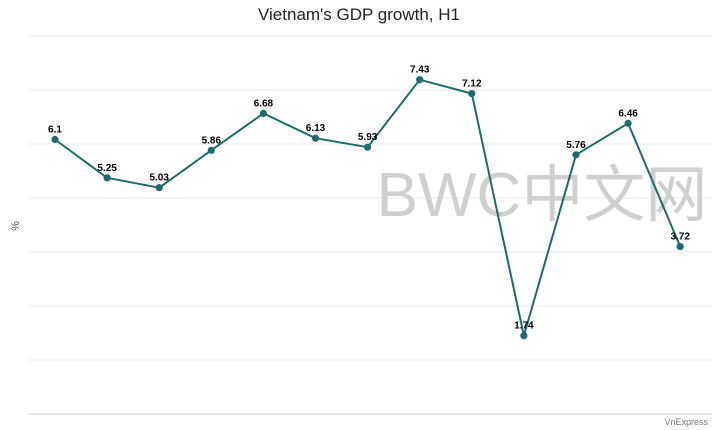 This screenshot has width=718, height=430. Describe the element at coordinates (359, 14) in the screenshot. I see `chart-title: Vietnam's GDP growth, H1` at that location.